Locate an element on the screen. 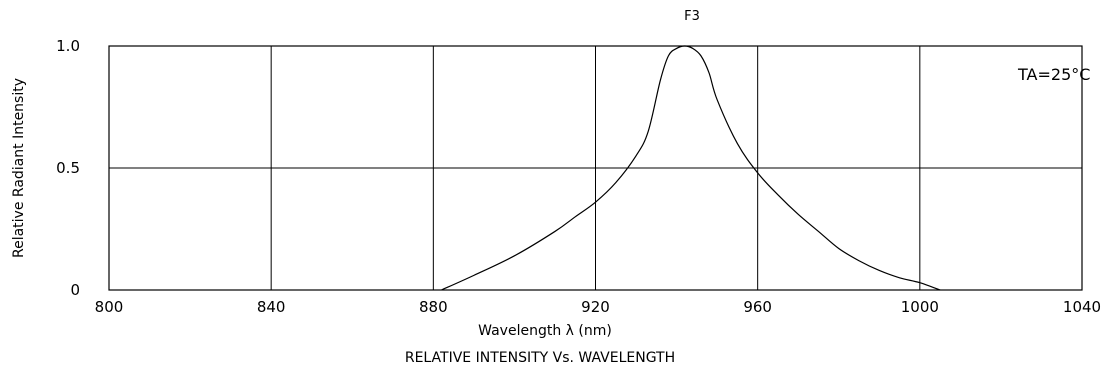  y-tick-labels: 0 0.5 1.0 is located at coordinates (68, 168).